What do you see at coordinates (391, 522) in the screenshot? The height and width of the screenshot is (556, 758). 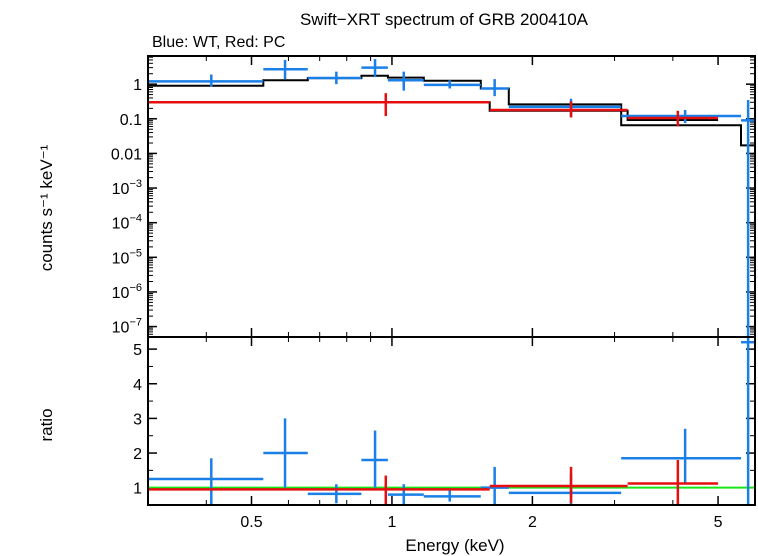 I see `x-tick-label: 1` at bounding box center [391, 522].